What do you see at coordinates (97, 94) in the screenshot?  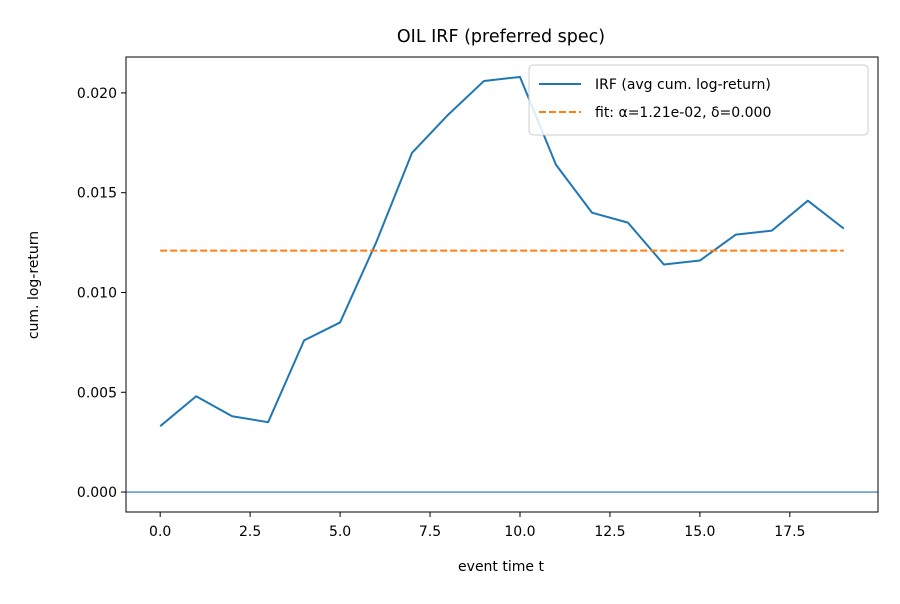 I see `y-tick-label: 0.020` at bounding box center [97, 94].